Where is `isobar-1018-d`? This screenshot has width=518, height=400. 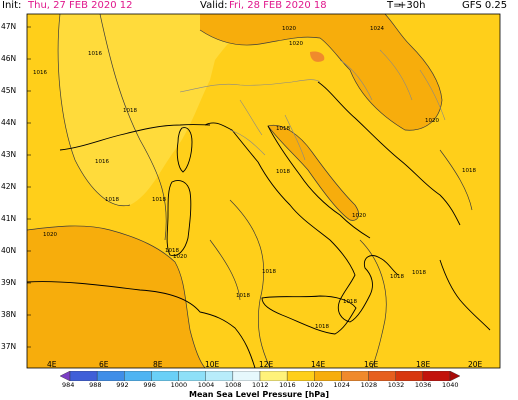
isobar-1018-d is located at coordinates (456, 180).